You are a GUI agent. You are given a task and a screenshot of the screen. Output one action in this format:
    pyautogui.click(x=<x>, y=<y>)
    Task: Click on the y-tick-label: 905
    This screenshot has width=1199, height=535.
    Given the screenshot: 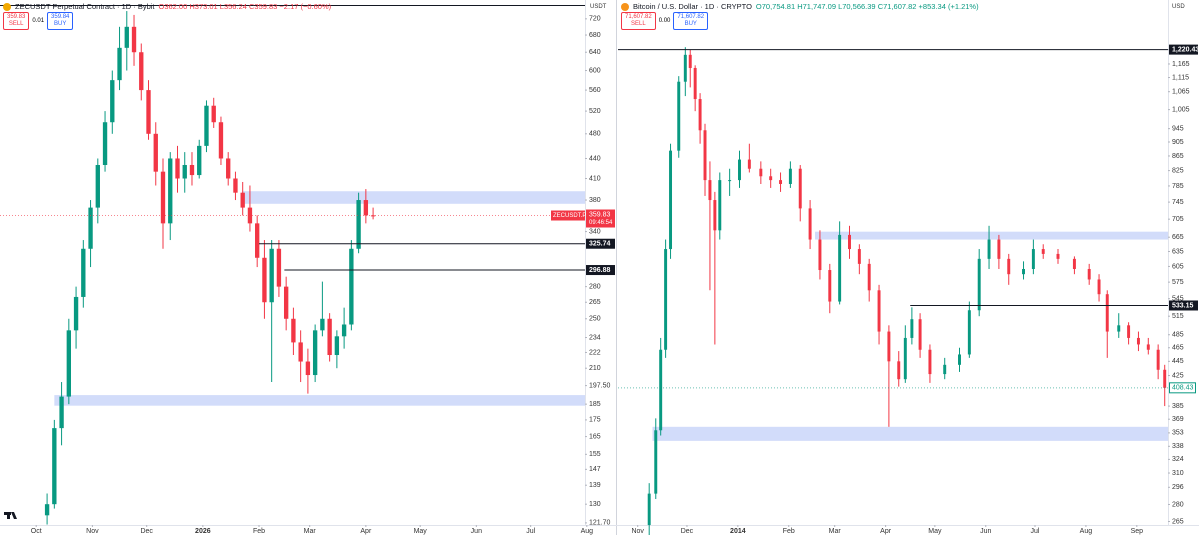 What is the action you would take?
    pyautogui.click(x=1178, y=142)
    